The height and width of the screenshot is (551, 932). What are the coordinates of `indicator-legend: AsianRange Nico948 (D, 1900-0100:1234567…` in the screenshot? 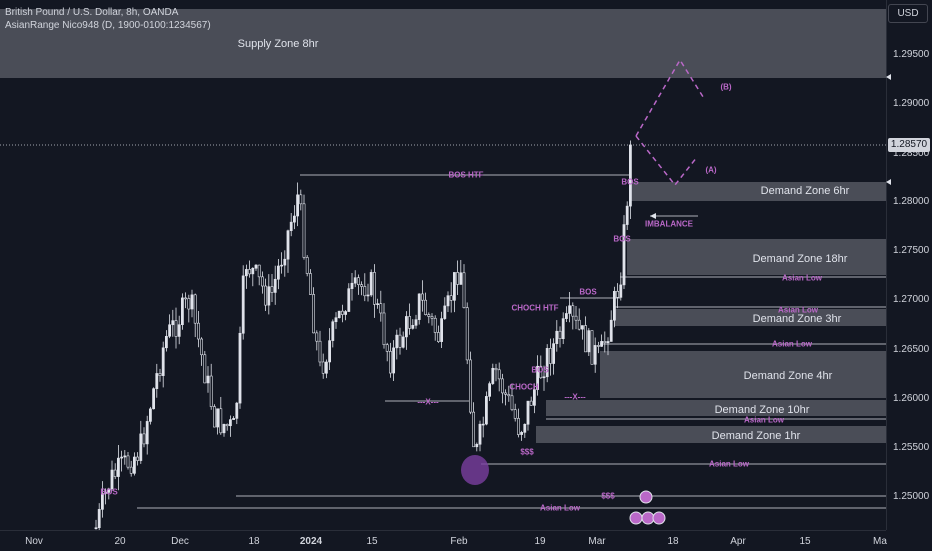 It's located at (108, 25).